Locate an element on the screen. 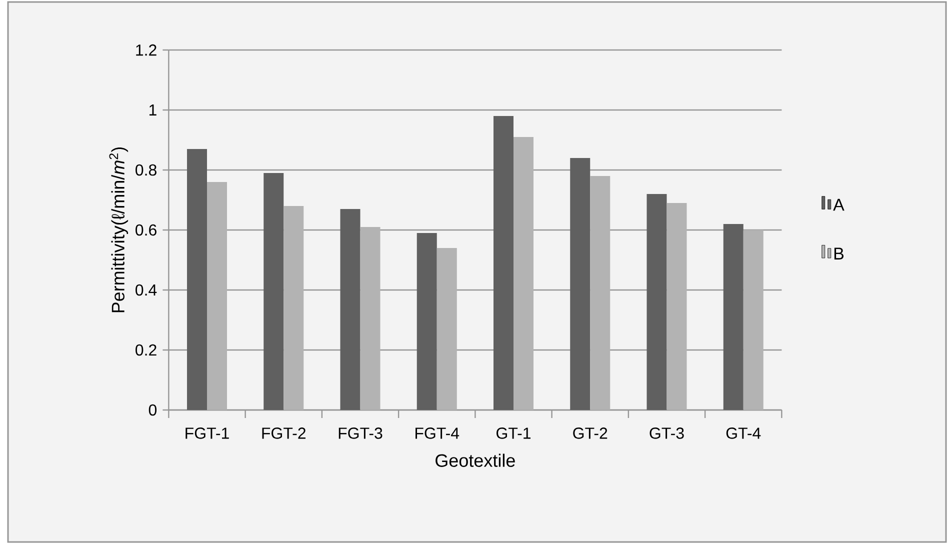 The image size is (948, 544). x-tick-label: FGT-2 is located at coordinates (284, 433).